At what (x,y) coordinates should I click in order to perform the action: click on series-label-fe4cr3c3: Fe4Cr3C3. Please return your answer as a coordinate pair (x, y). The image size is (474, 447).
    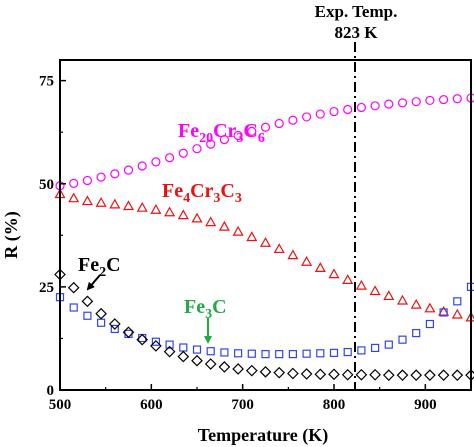
    Looking at the image, I should click on (202, 193).